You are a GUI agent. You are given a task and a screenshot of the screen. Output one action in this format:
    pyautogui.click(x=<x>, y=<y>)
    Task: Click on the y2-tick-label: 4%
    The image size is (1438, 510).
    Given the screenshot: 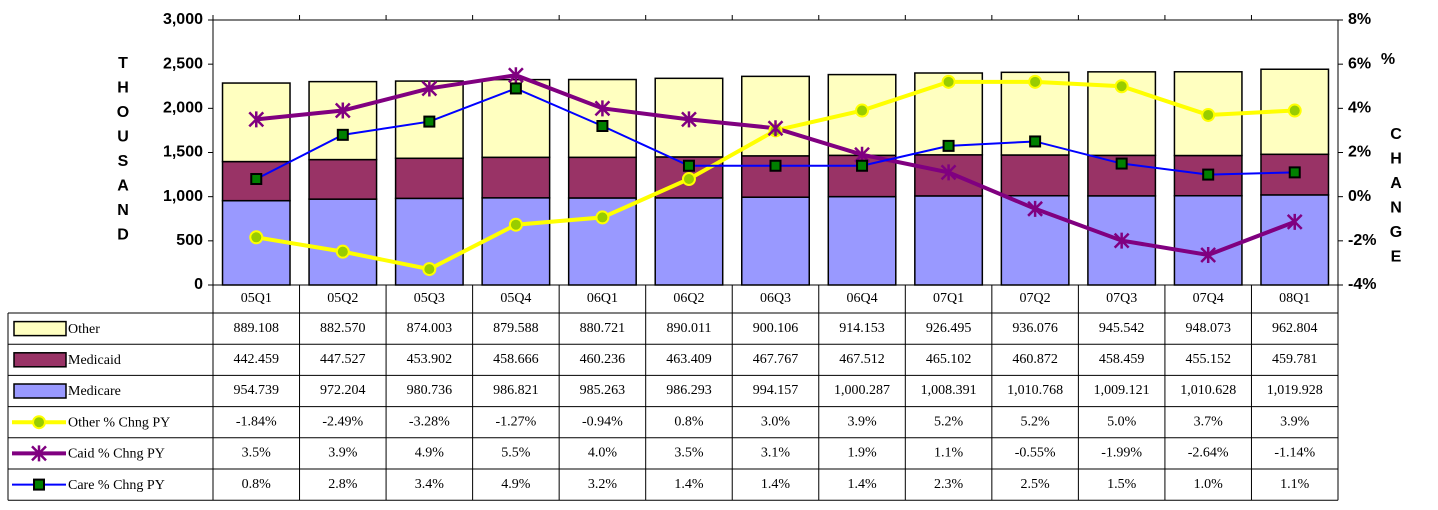 What is the action you would take?
    pyautogui.click(x=1359, y=108)
    